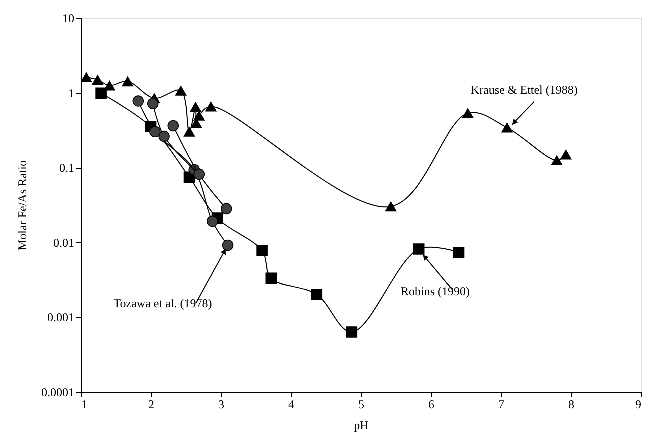  What do you see at coordinates (151, 405) in the screenshot?
I see `x-tick-label: 2` at bounding box center [151, 405].